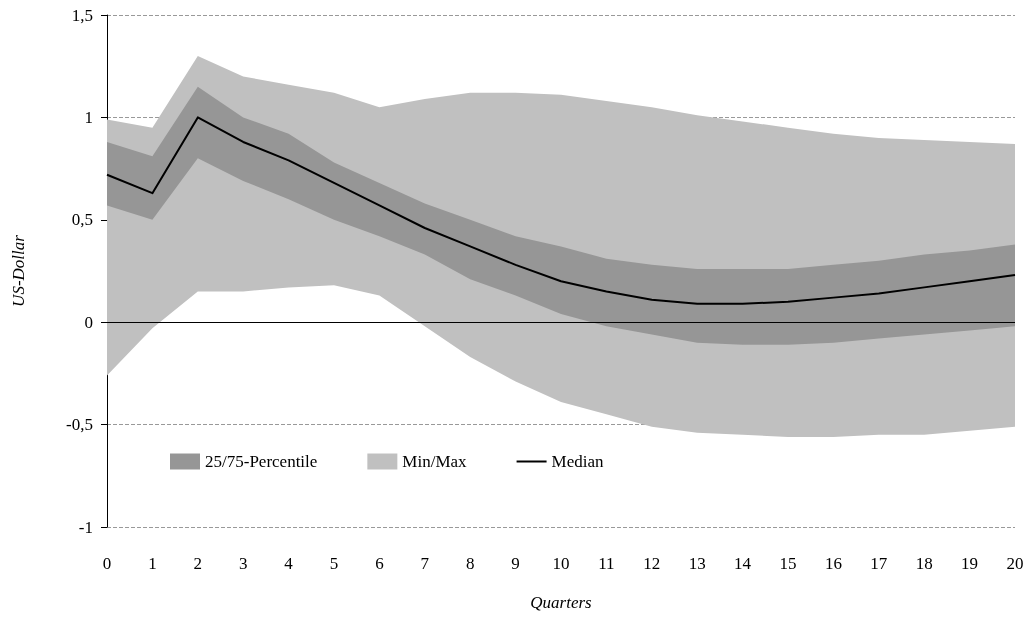  I want to click on y-tick-label: -1, so click(85, 527).